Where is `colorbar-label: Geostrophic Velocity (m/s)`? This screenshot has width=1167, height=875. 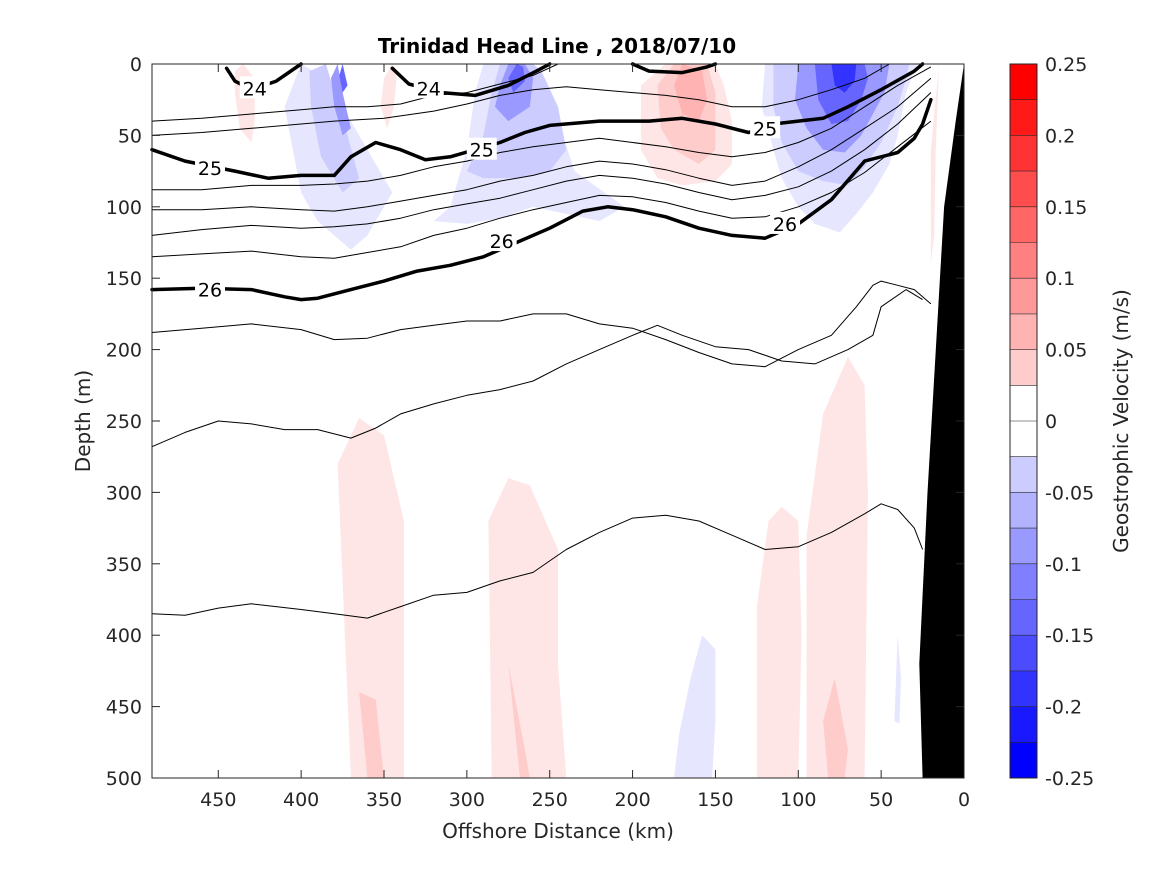
colorbar-label: Geostrophic Velocity (m/s) is located at coordinates (1121, 421).